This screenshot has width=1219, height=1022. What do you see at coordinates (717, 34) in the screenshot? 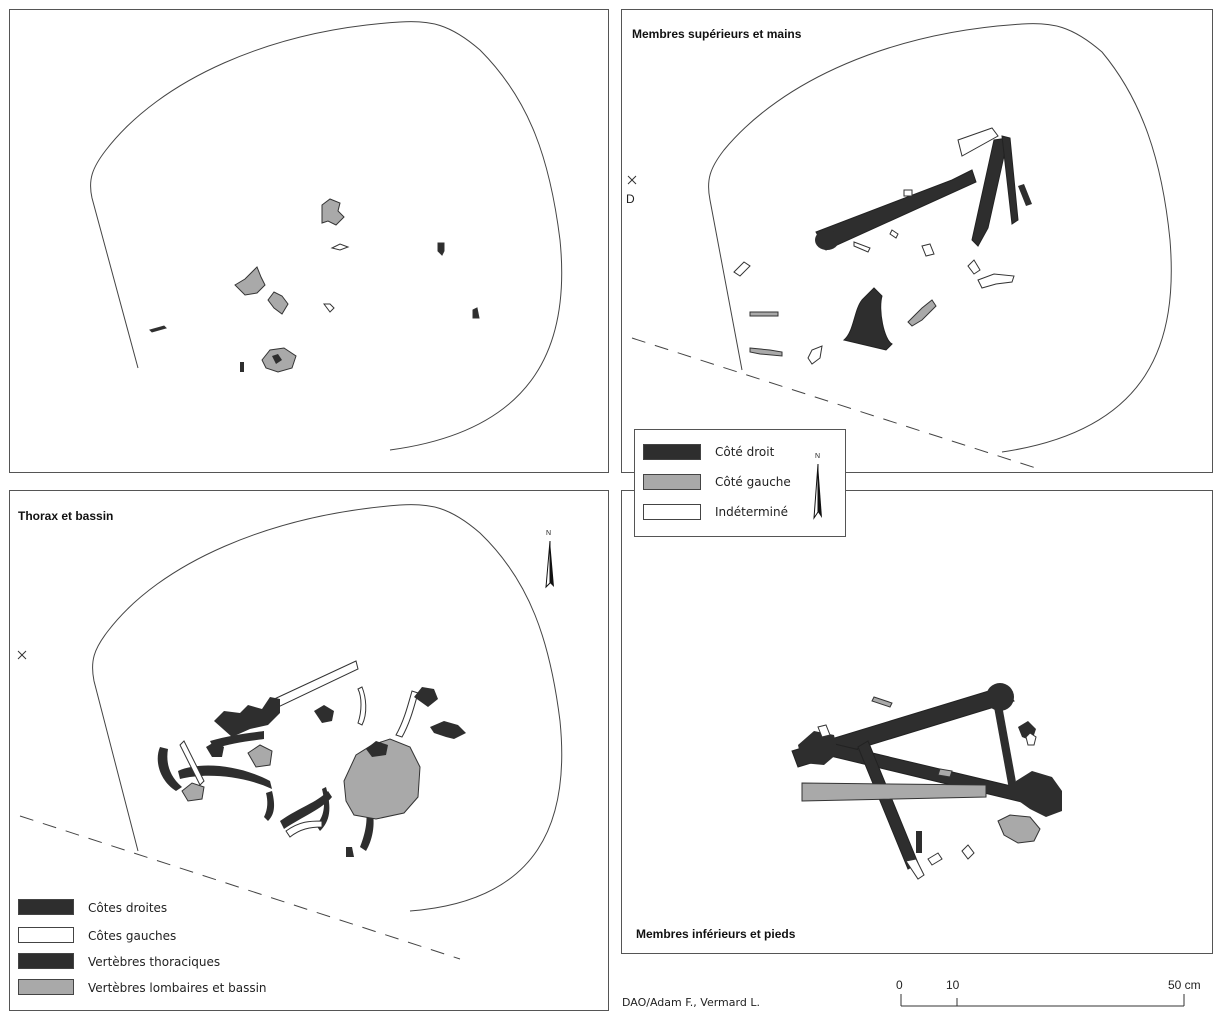
I see `panel-title: Membres supérieurs et mains` at bounding box center [717, 34].